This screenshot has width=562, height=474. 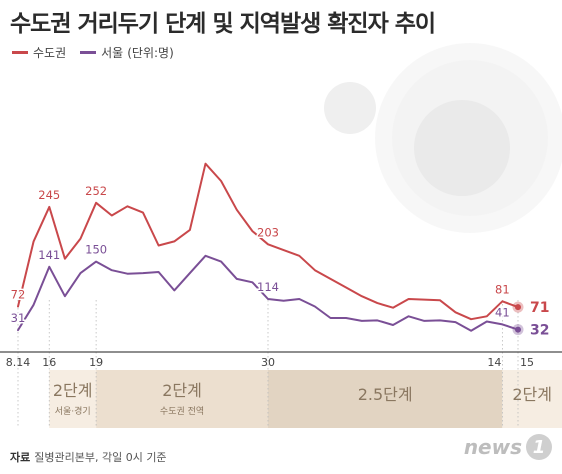 What do you see at coordinates (539, 308) in the screenshot?
I see `data-label-capital-32: 71` at bounding box center [539, 308].